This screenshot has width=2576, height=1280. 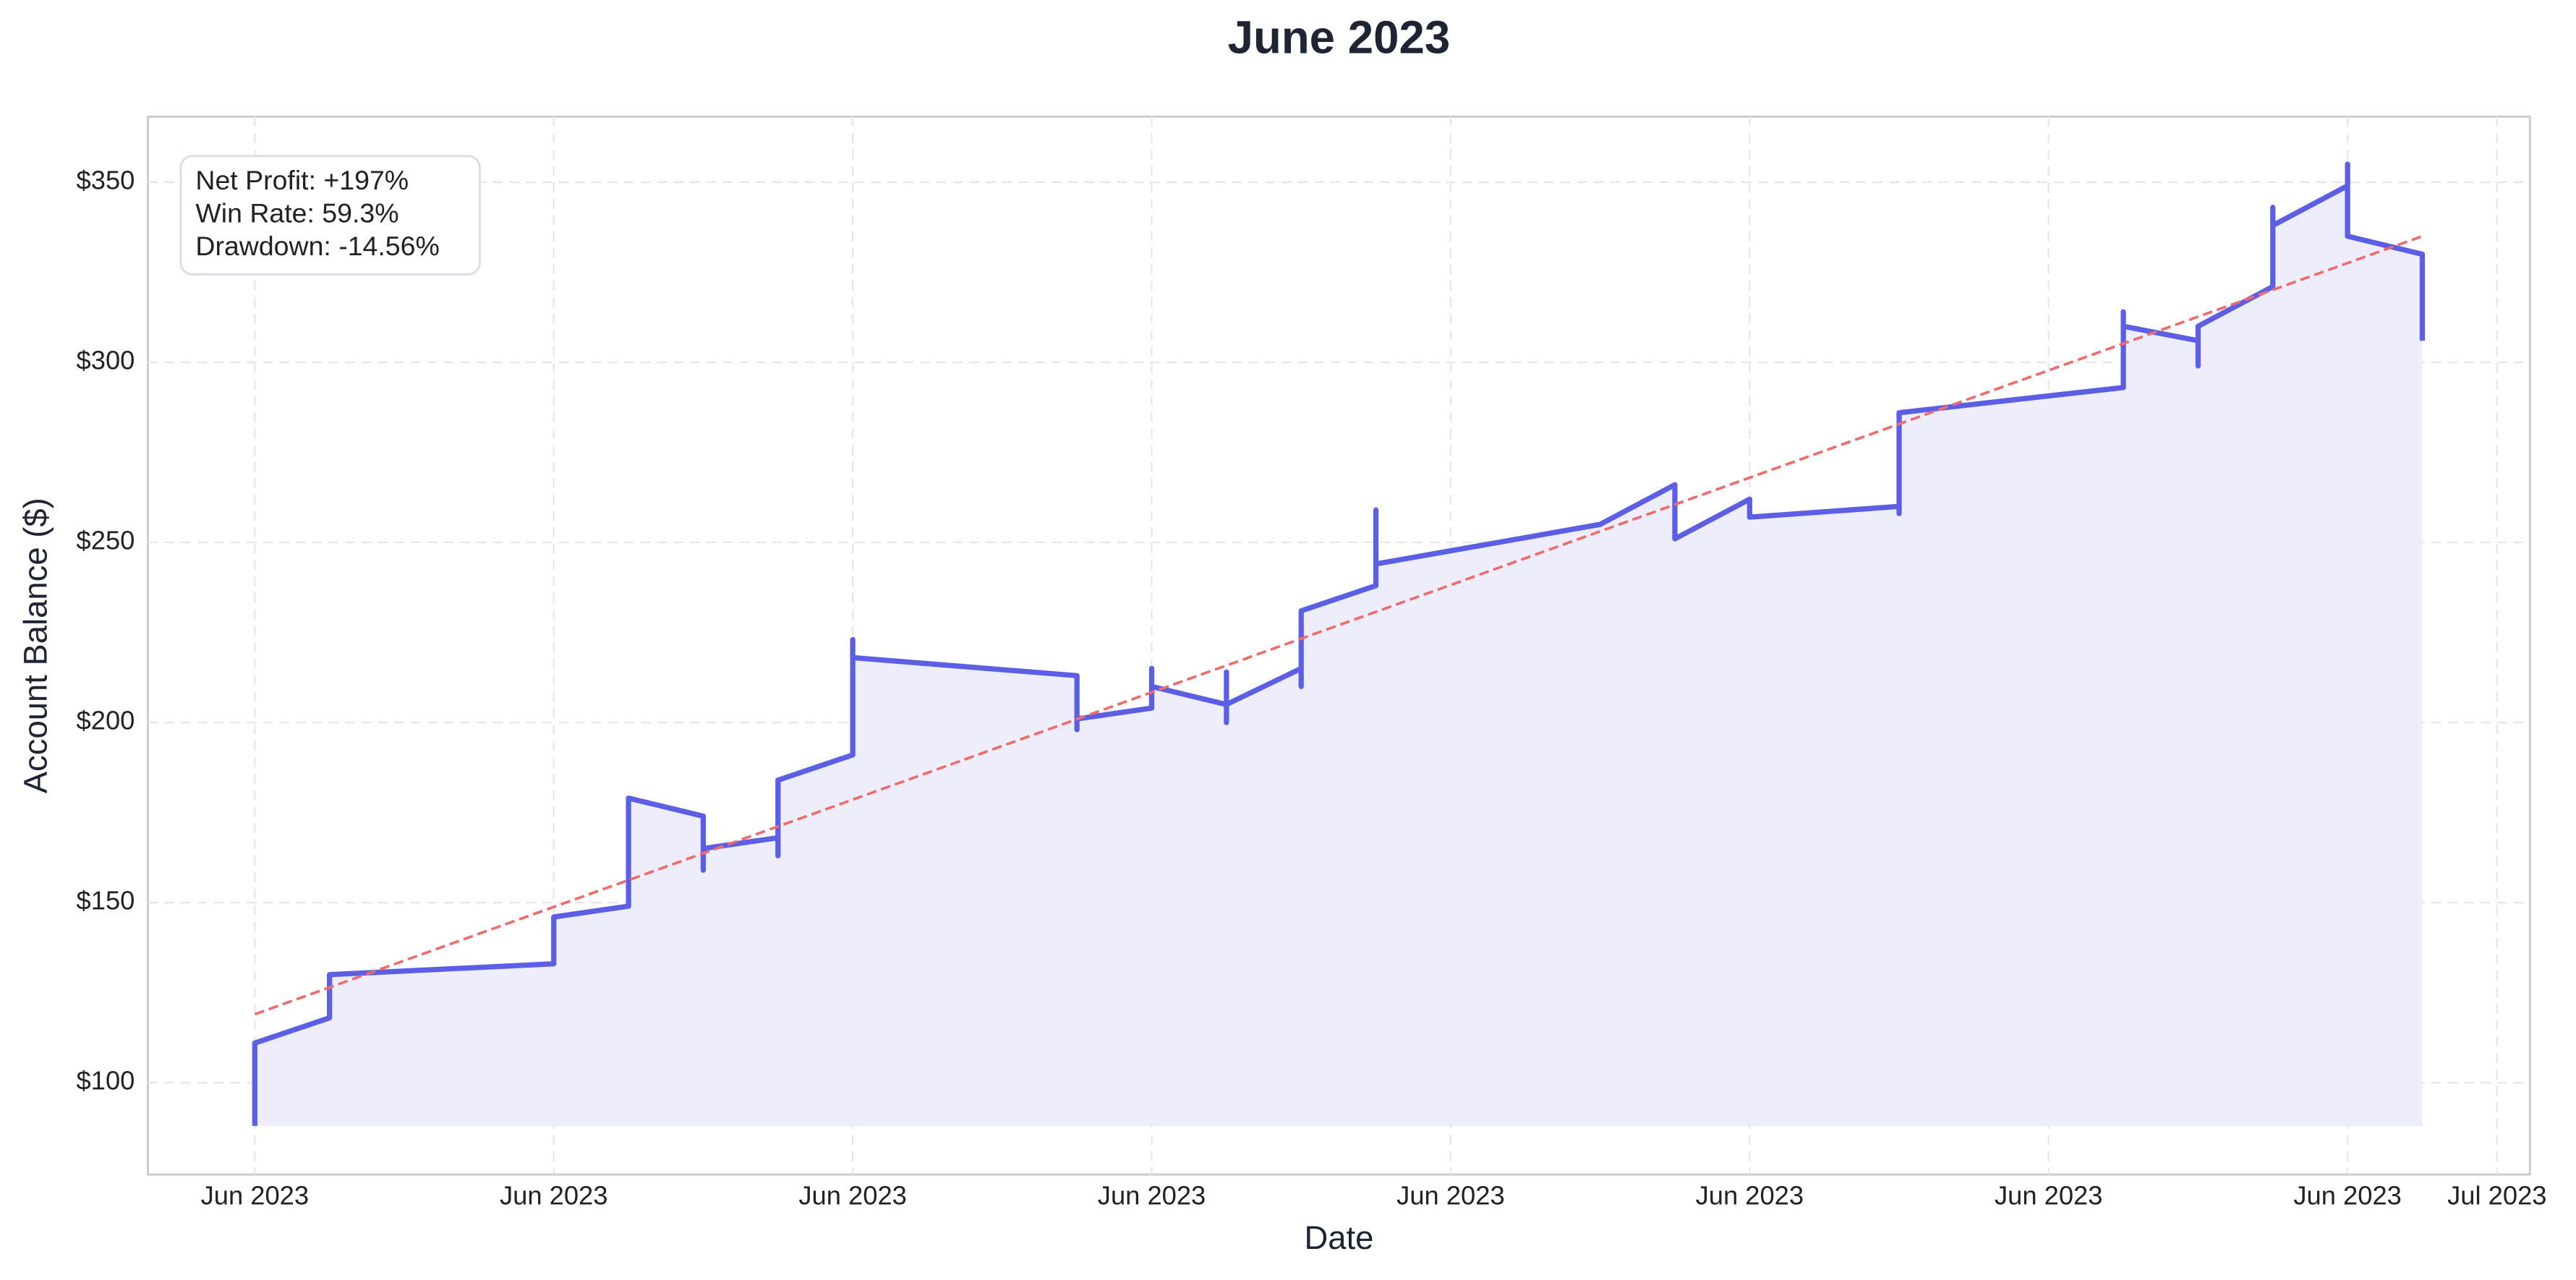 I want to click on x-tick-label: Jul 2023, so click(x=2497, y=1196).